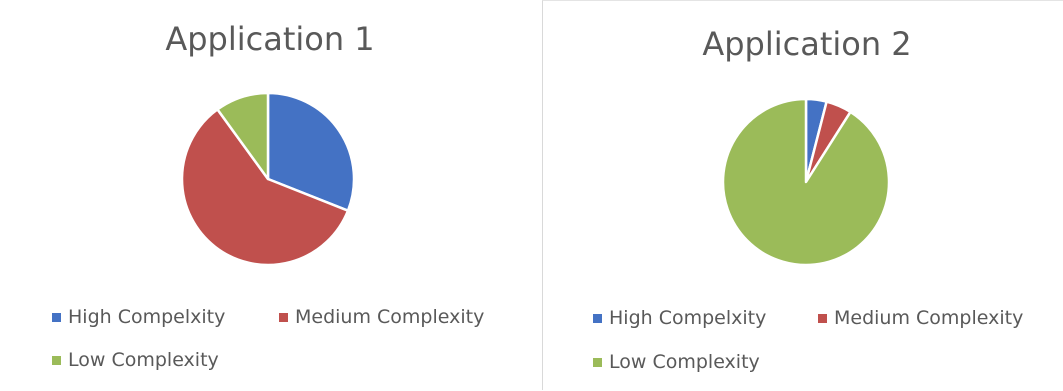  What do you see at coordinates (265, 187) in the screenshot?
I see `pie-slice-medium` at bounding box center [265, 187].